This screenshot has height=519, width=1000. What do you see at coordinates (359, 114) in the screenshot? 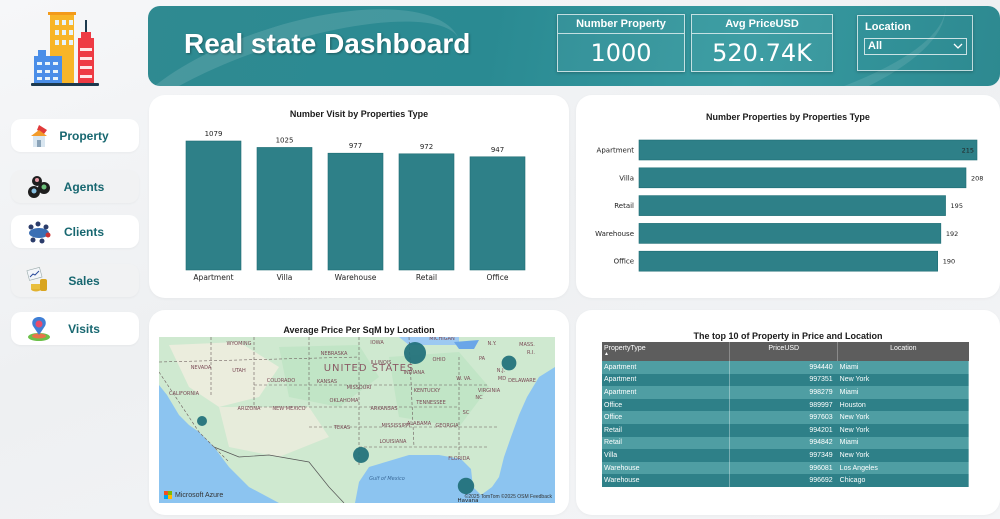
I see `chart-title: Number Visit by Properties Type` at bounding box center [359, 114].